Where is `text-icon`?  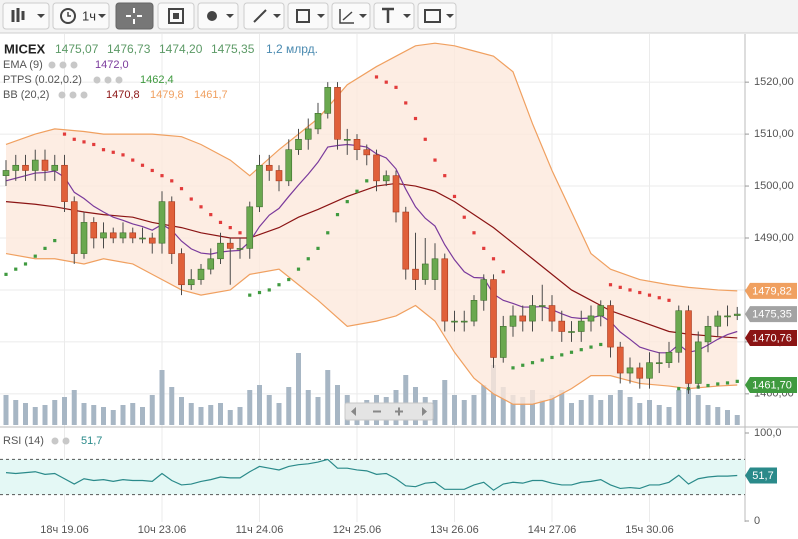 text-icon is located at coordinates (388, 15).